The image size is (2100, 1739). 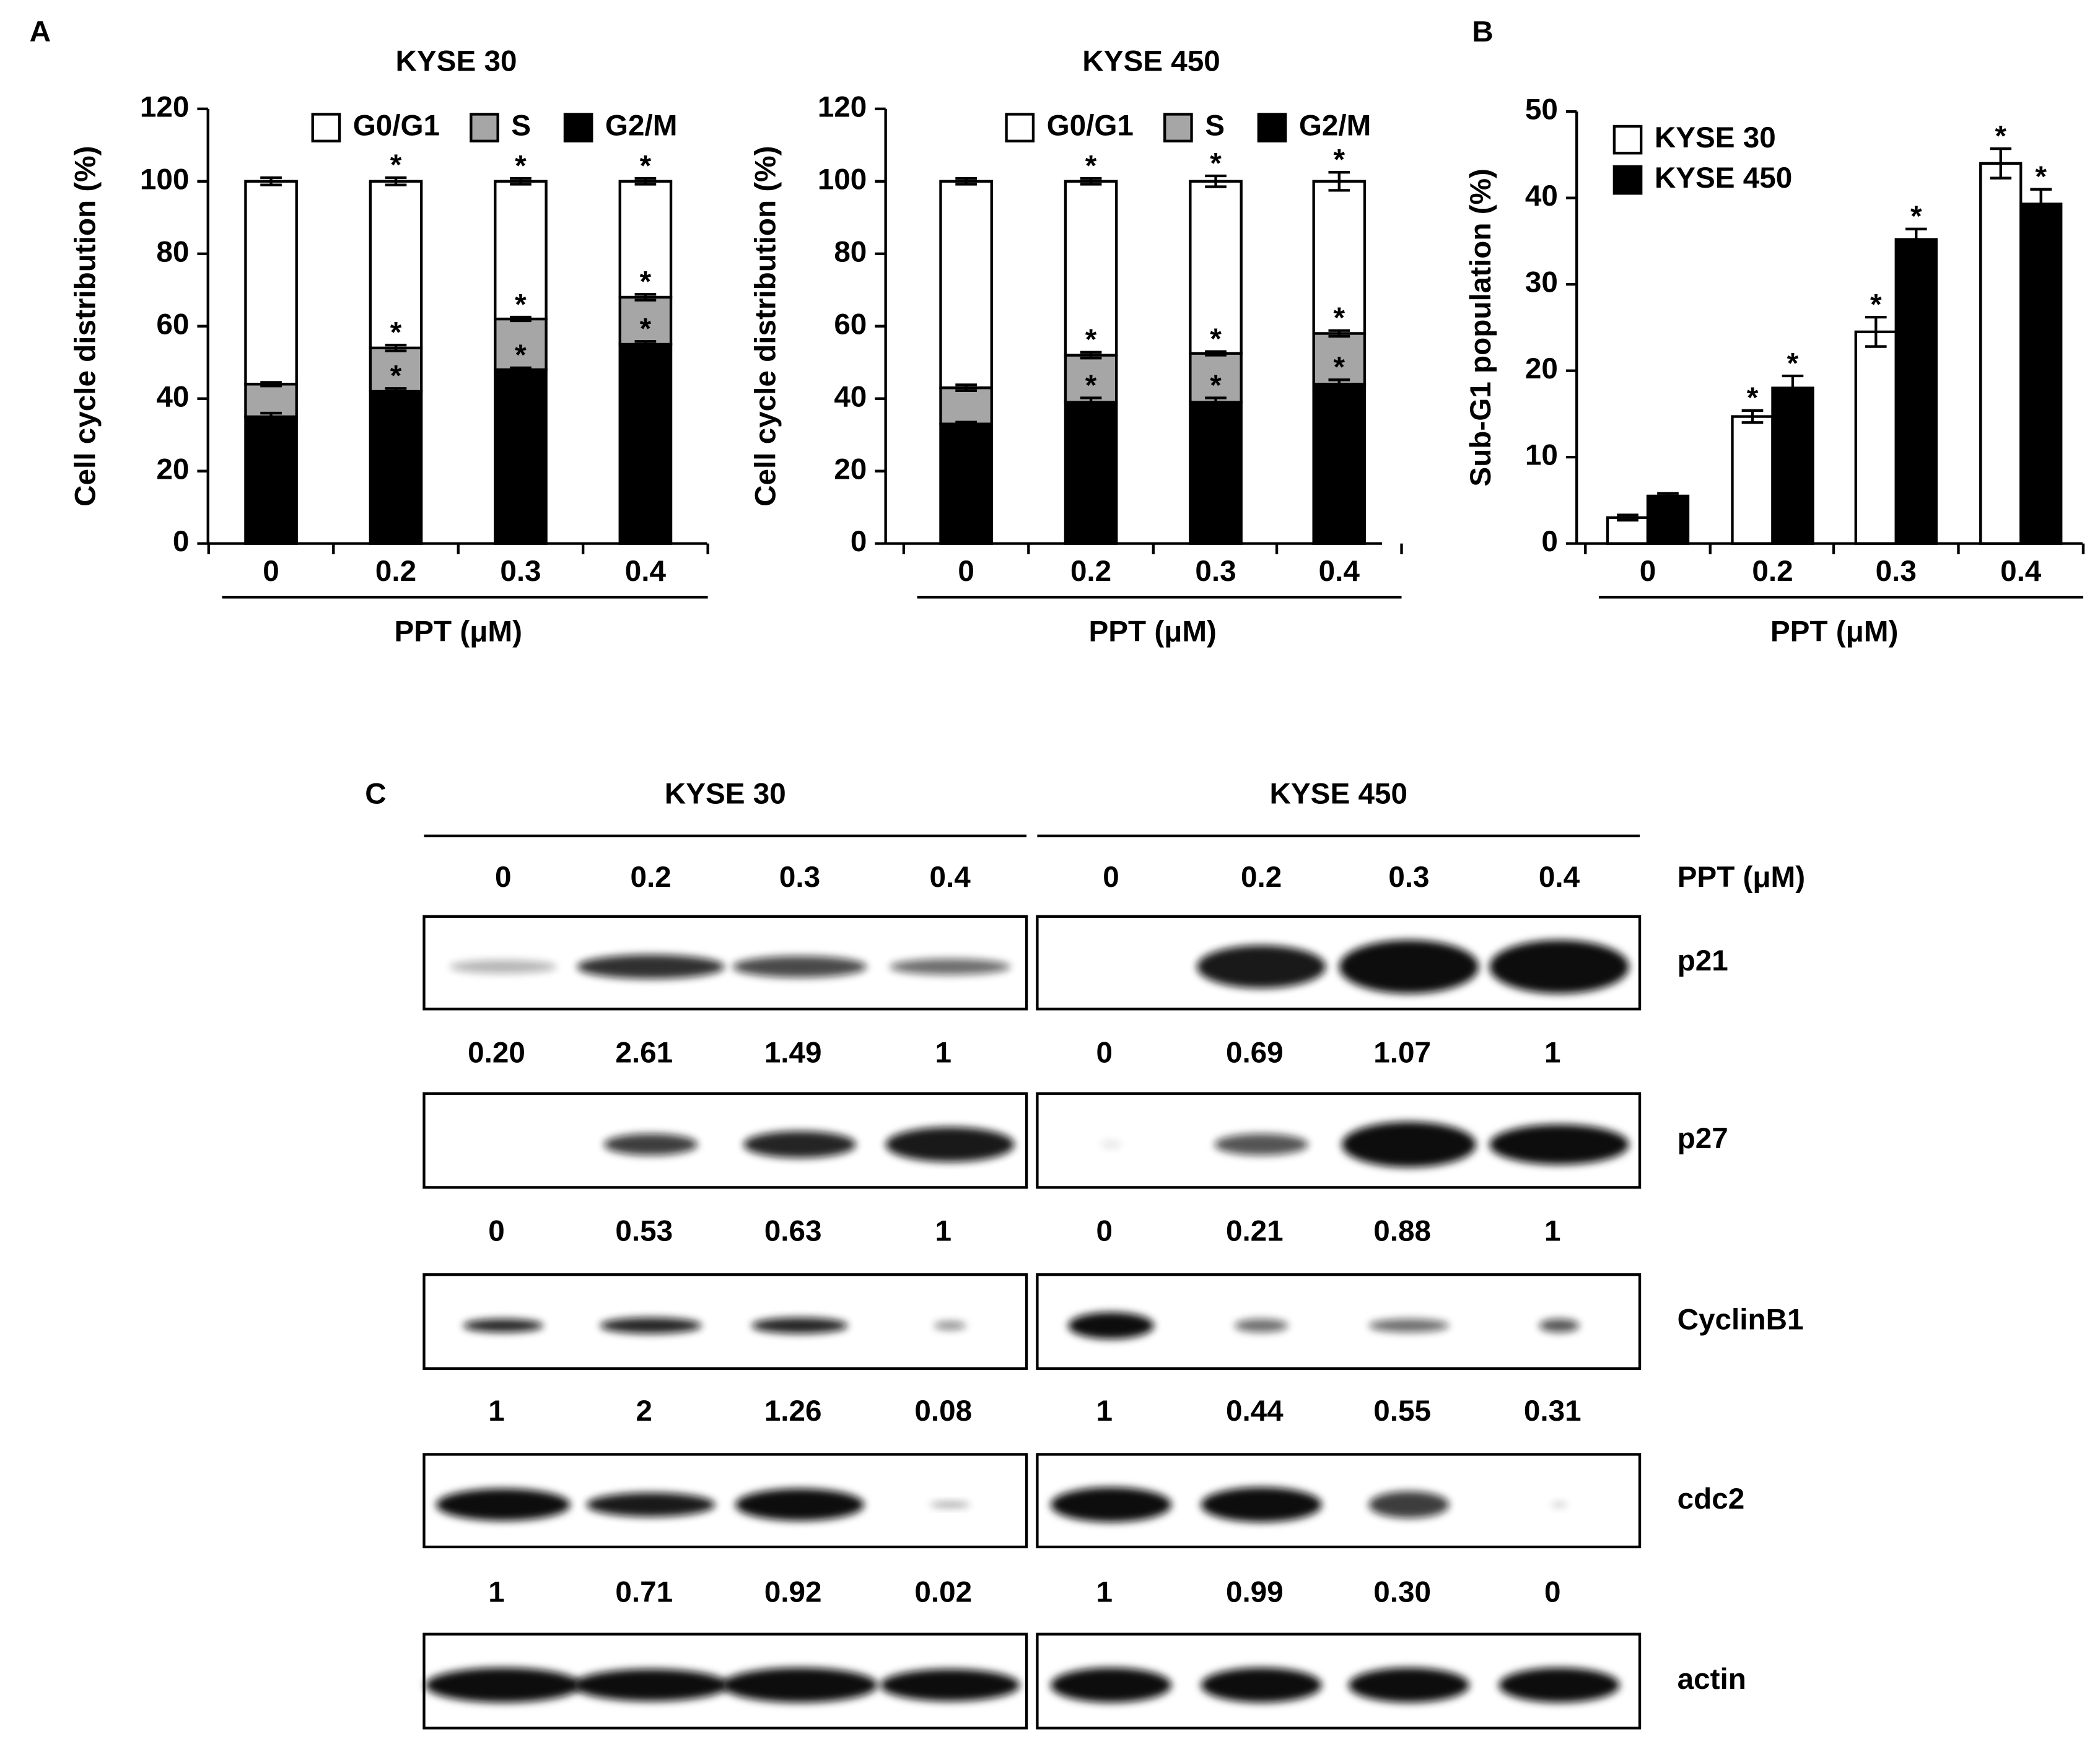 What do you see at coordinates (1541, 110) in the screenshot?
I see `y-tick-label: 50` at bounding box center [1541, 110].